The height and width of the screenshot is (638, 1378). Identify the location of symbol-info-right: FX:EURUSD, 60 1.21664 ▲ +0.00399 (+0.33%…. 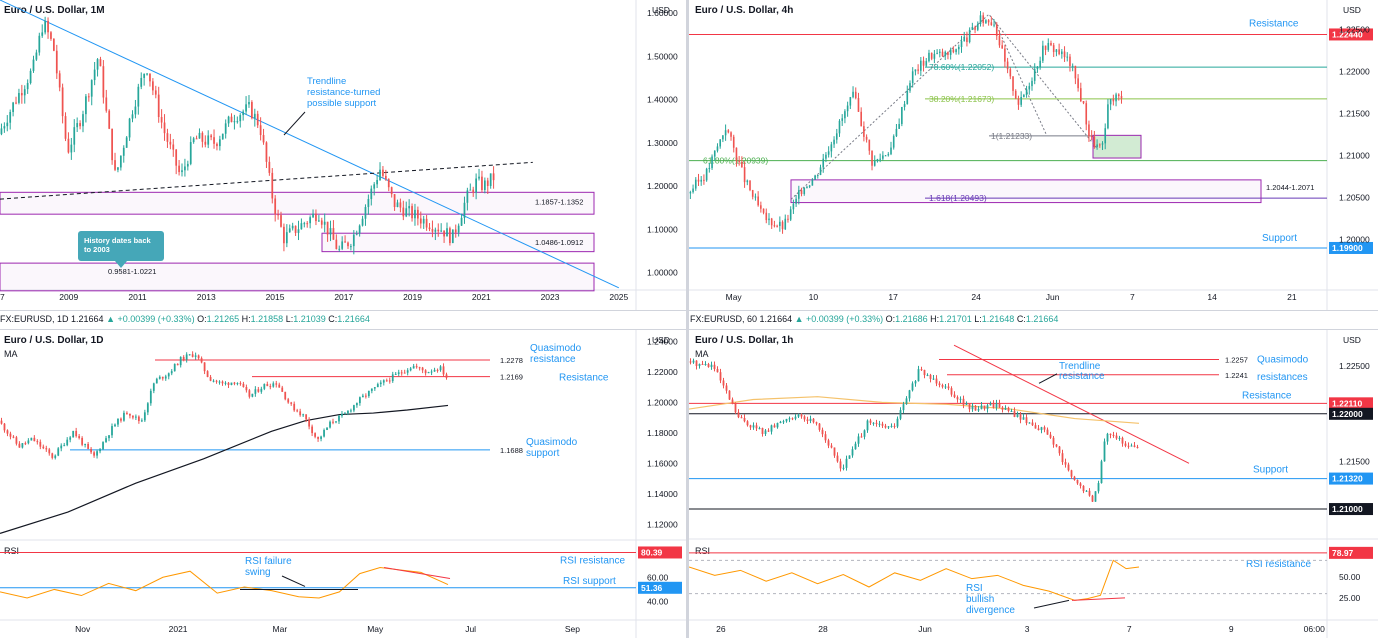
(874, 319).